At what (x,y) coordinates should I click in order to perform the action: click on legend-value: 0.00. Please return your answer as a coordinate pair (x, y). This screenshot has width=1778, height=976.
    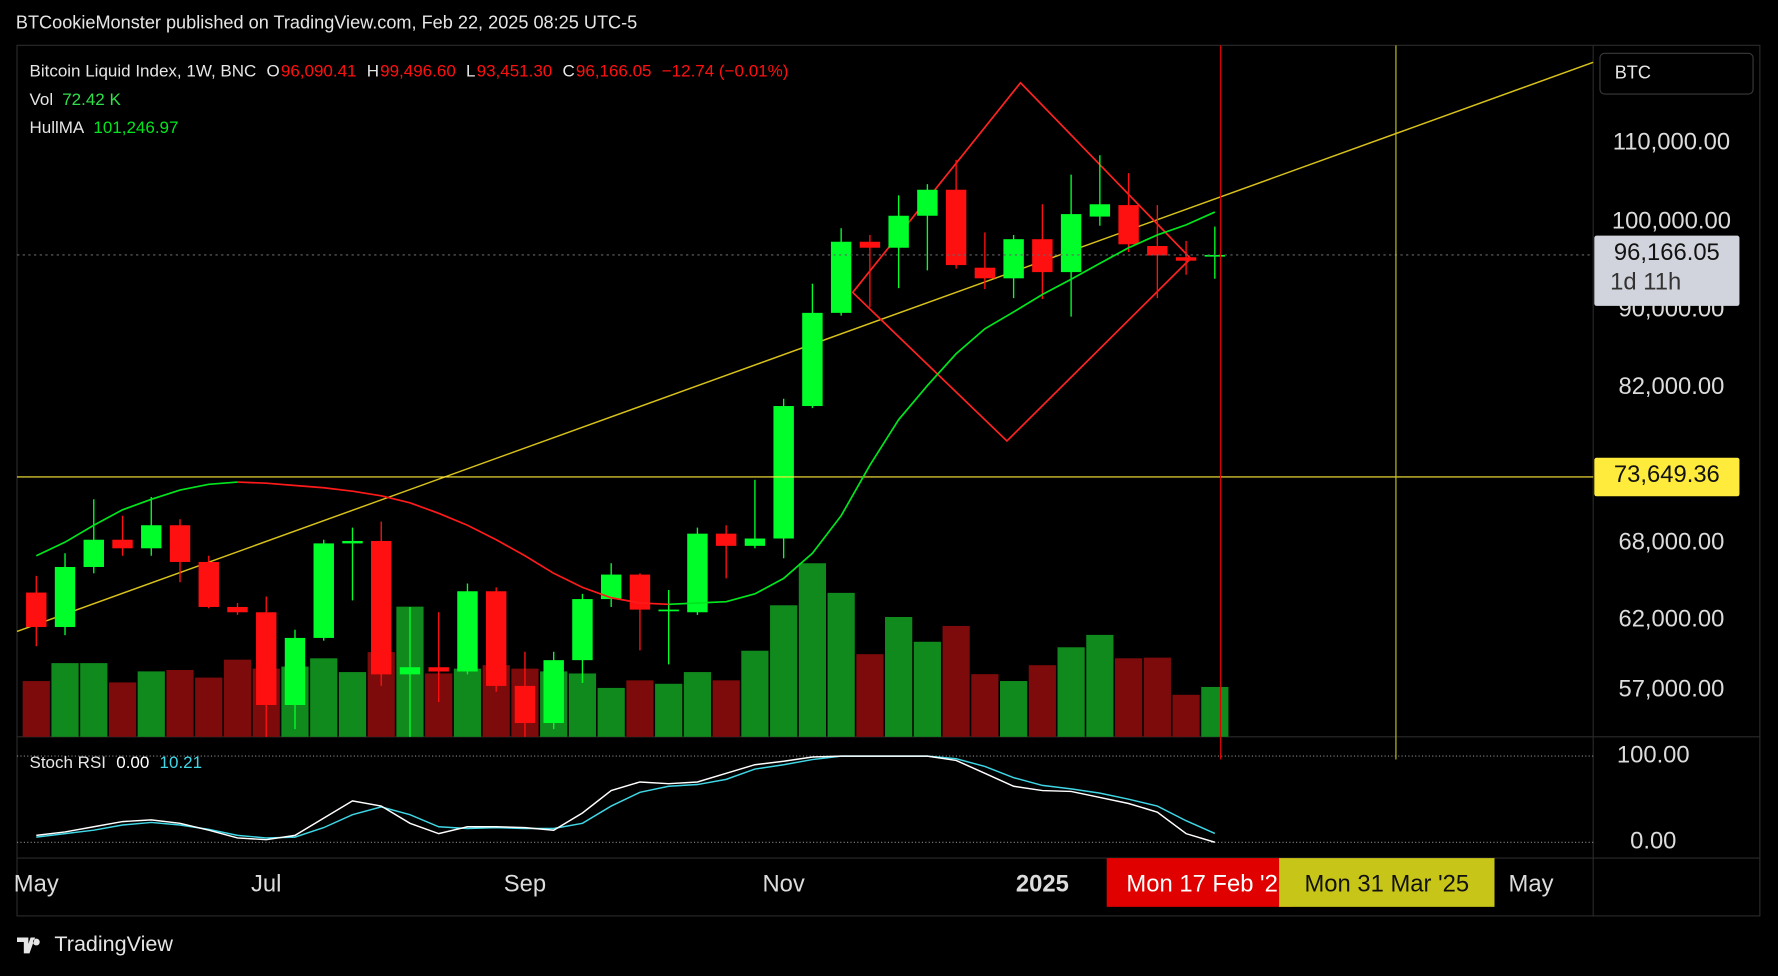
    Looking at the image, I should click on (132, 763).